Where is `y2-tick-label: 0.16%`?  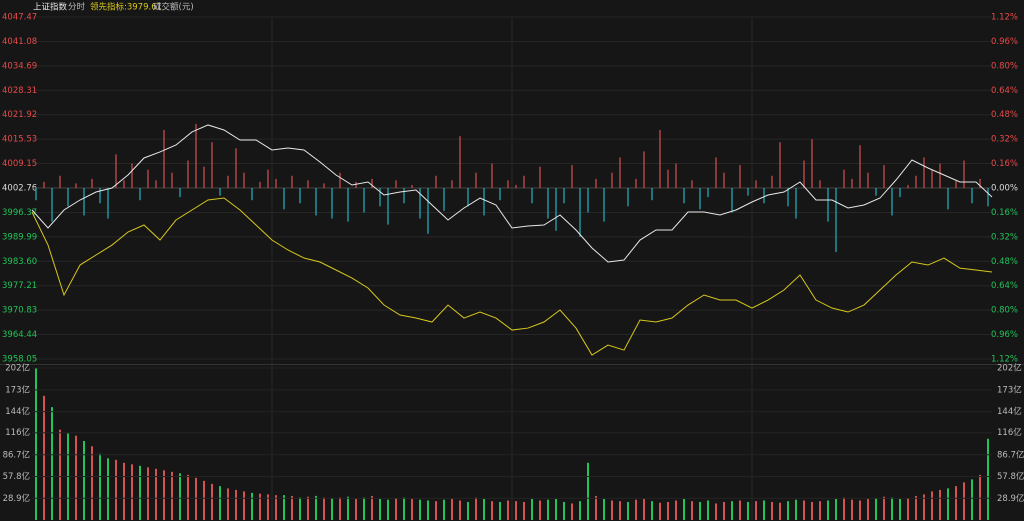 y2-tick-label: 0.16% is located at coordinates (1004, 164).